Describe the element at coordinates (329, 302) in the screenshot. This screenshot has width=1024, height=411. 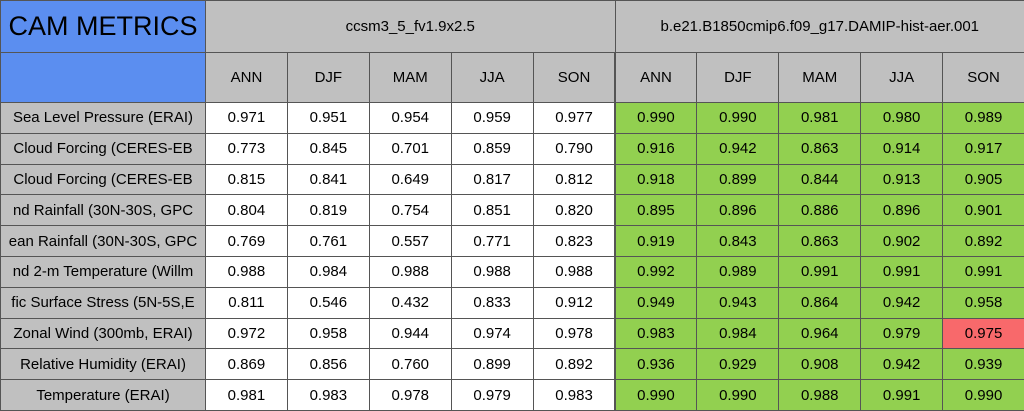
I see `metric-cell-text: 0.546` at that location.